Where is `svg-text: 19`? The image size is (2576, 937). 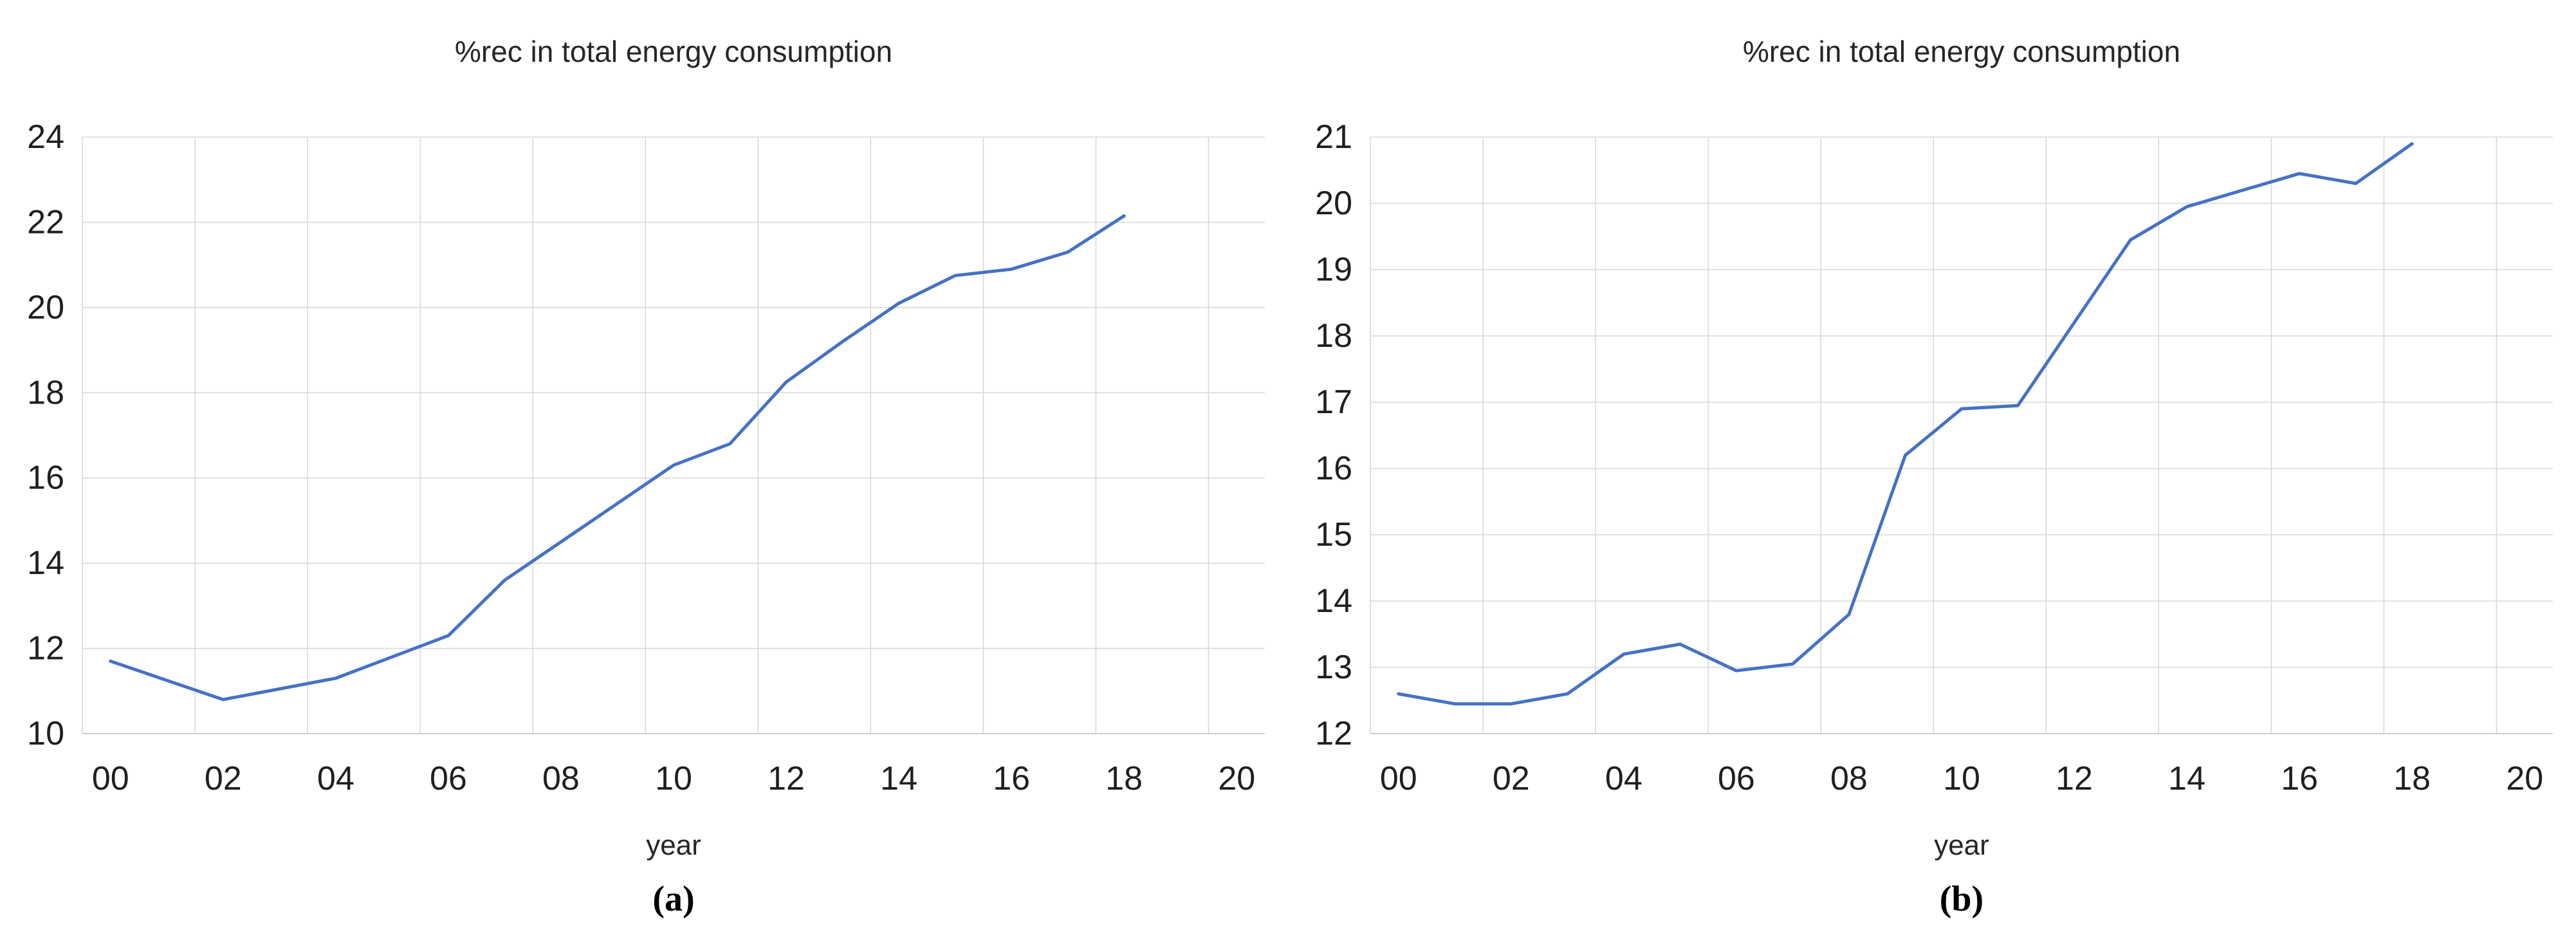
svg-text: 19 is located at coordinates (1333, 270).